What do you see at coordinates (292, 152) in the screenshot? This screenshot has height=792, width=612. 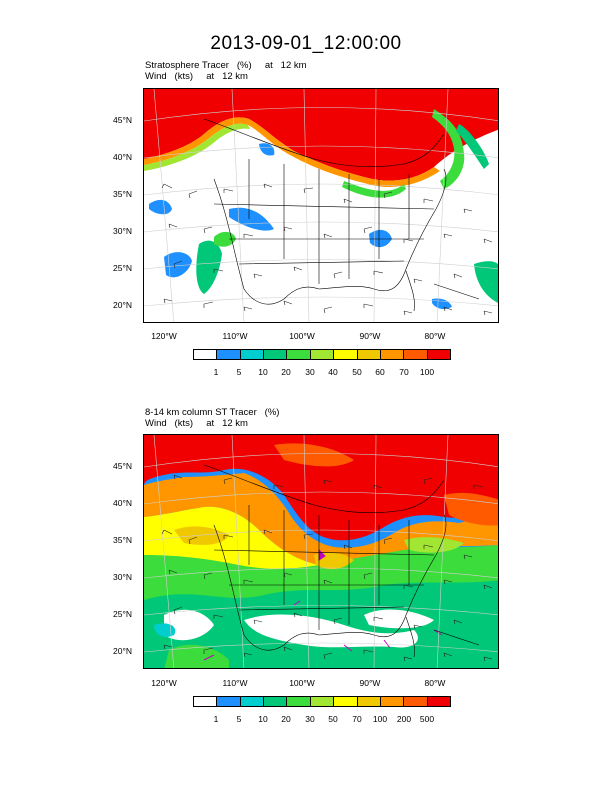 I see `tracer-edge-orange` at bounding box center [292, 152].